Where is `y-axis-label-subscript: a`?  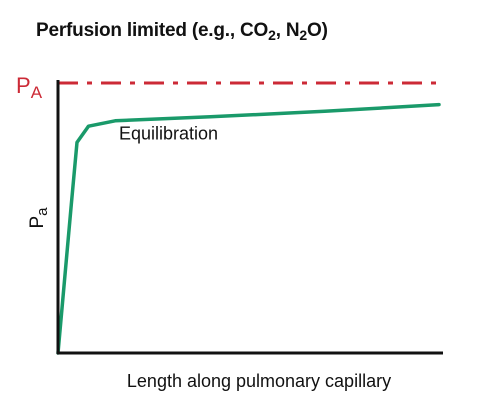
y-axis-label-subscript: a is located at coordinates (42, 211).